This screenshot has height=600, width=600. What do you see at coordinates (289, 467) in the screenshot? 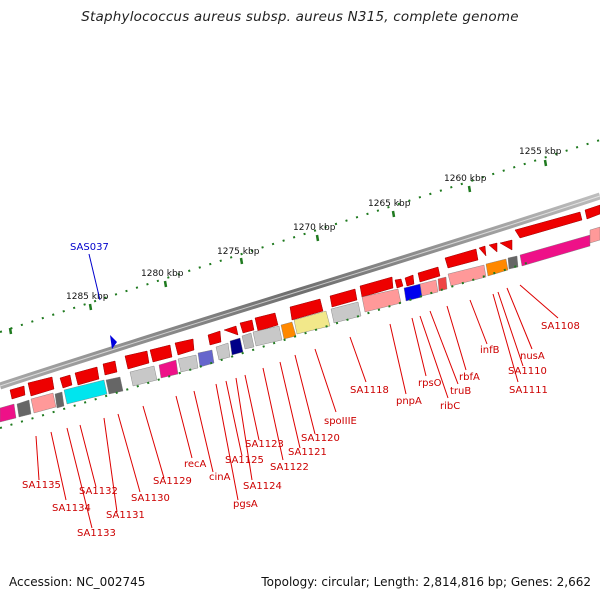
I see `gene-label: SA1122` at bounding box center [289, 467].